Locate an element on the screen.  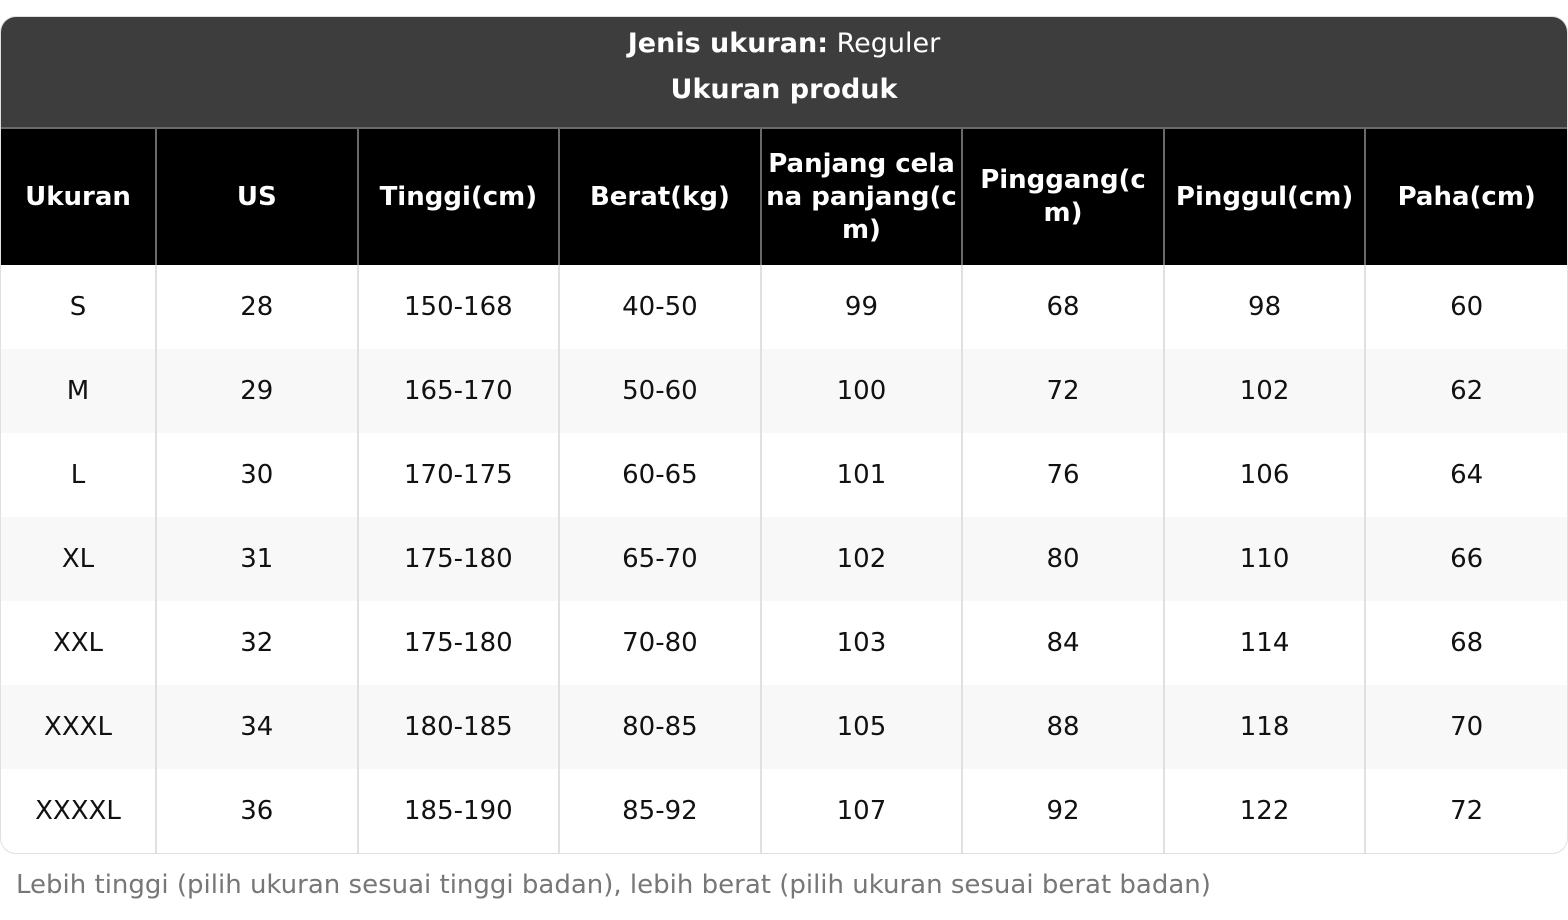
table-cell: S is located at coordinates (78, 307).